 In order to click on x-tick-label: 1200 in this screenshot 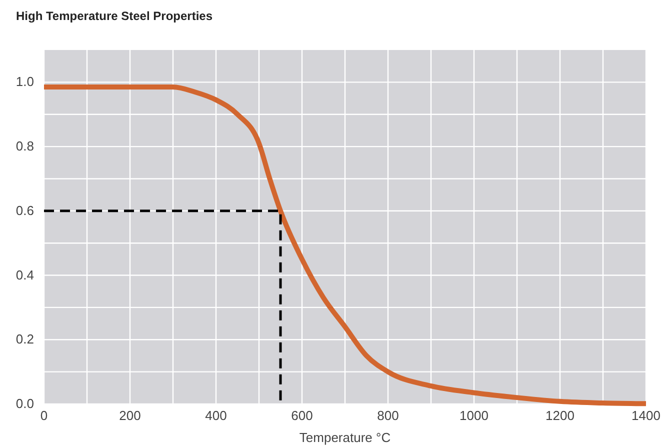, I will do `click(560, 415)`.